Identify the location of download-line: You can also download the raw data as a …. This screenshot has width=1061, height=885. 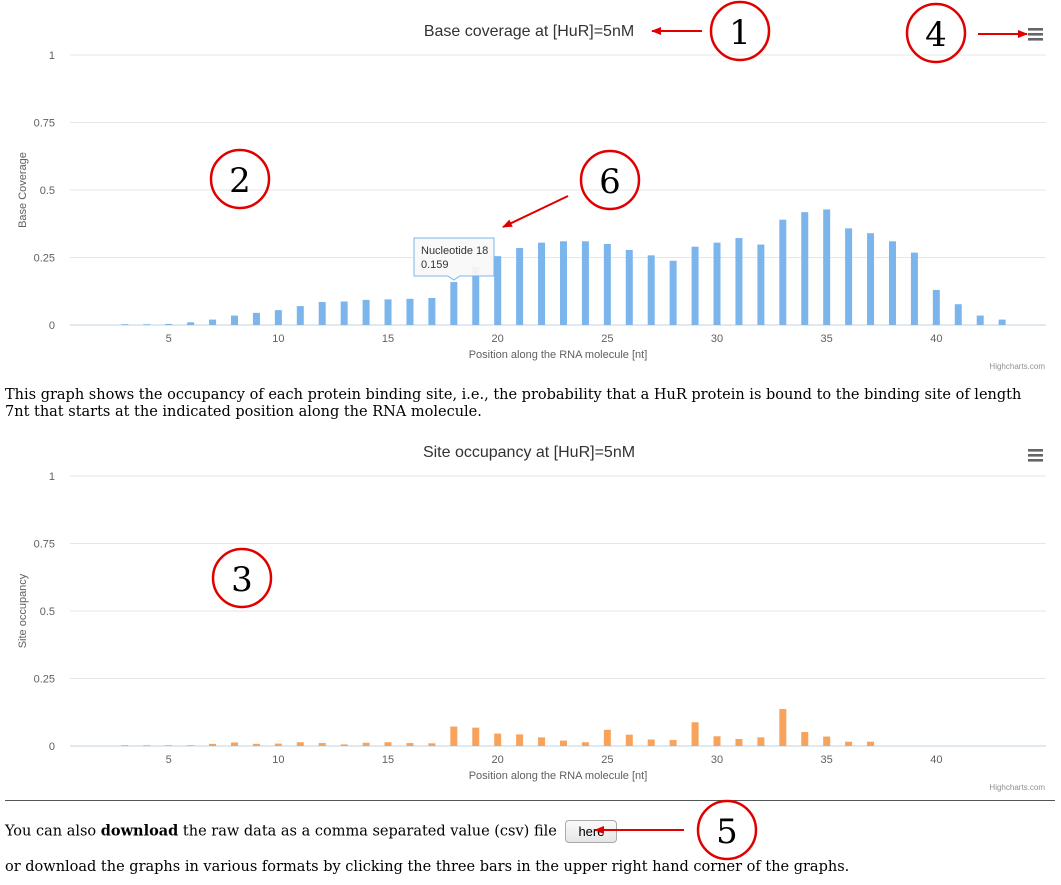
(311, 831).